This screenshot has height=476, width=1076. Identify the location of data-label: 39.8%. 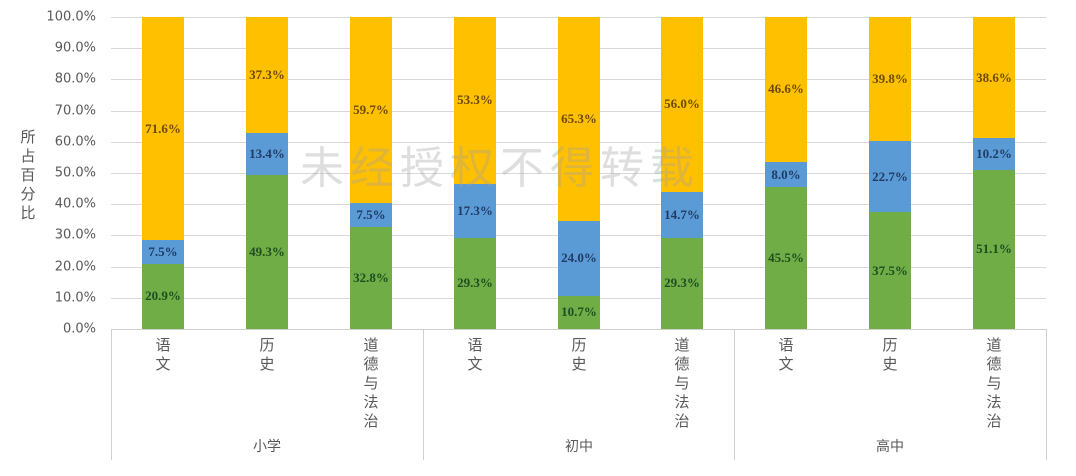
(890, 79).